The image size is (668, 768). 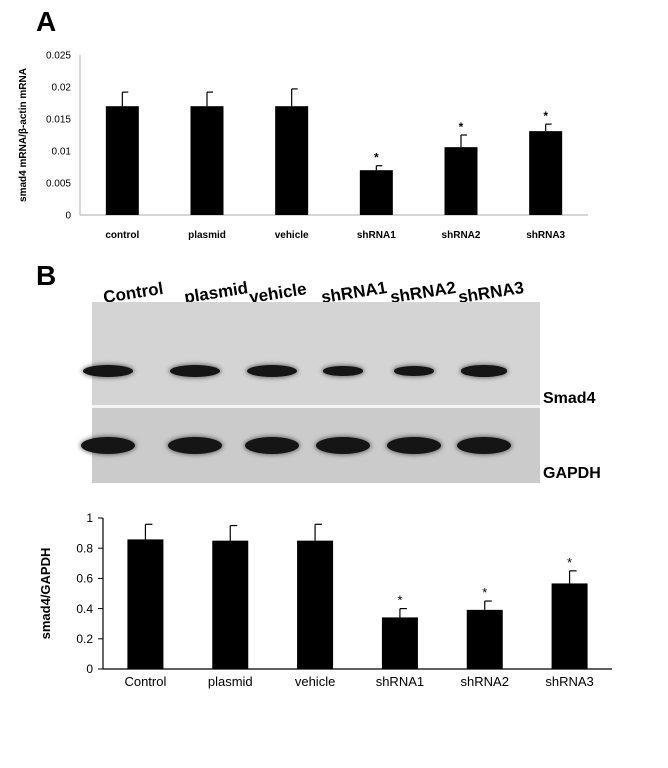 I want to click on band-smad4-vehicle, so click(x=272, y=371).